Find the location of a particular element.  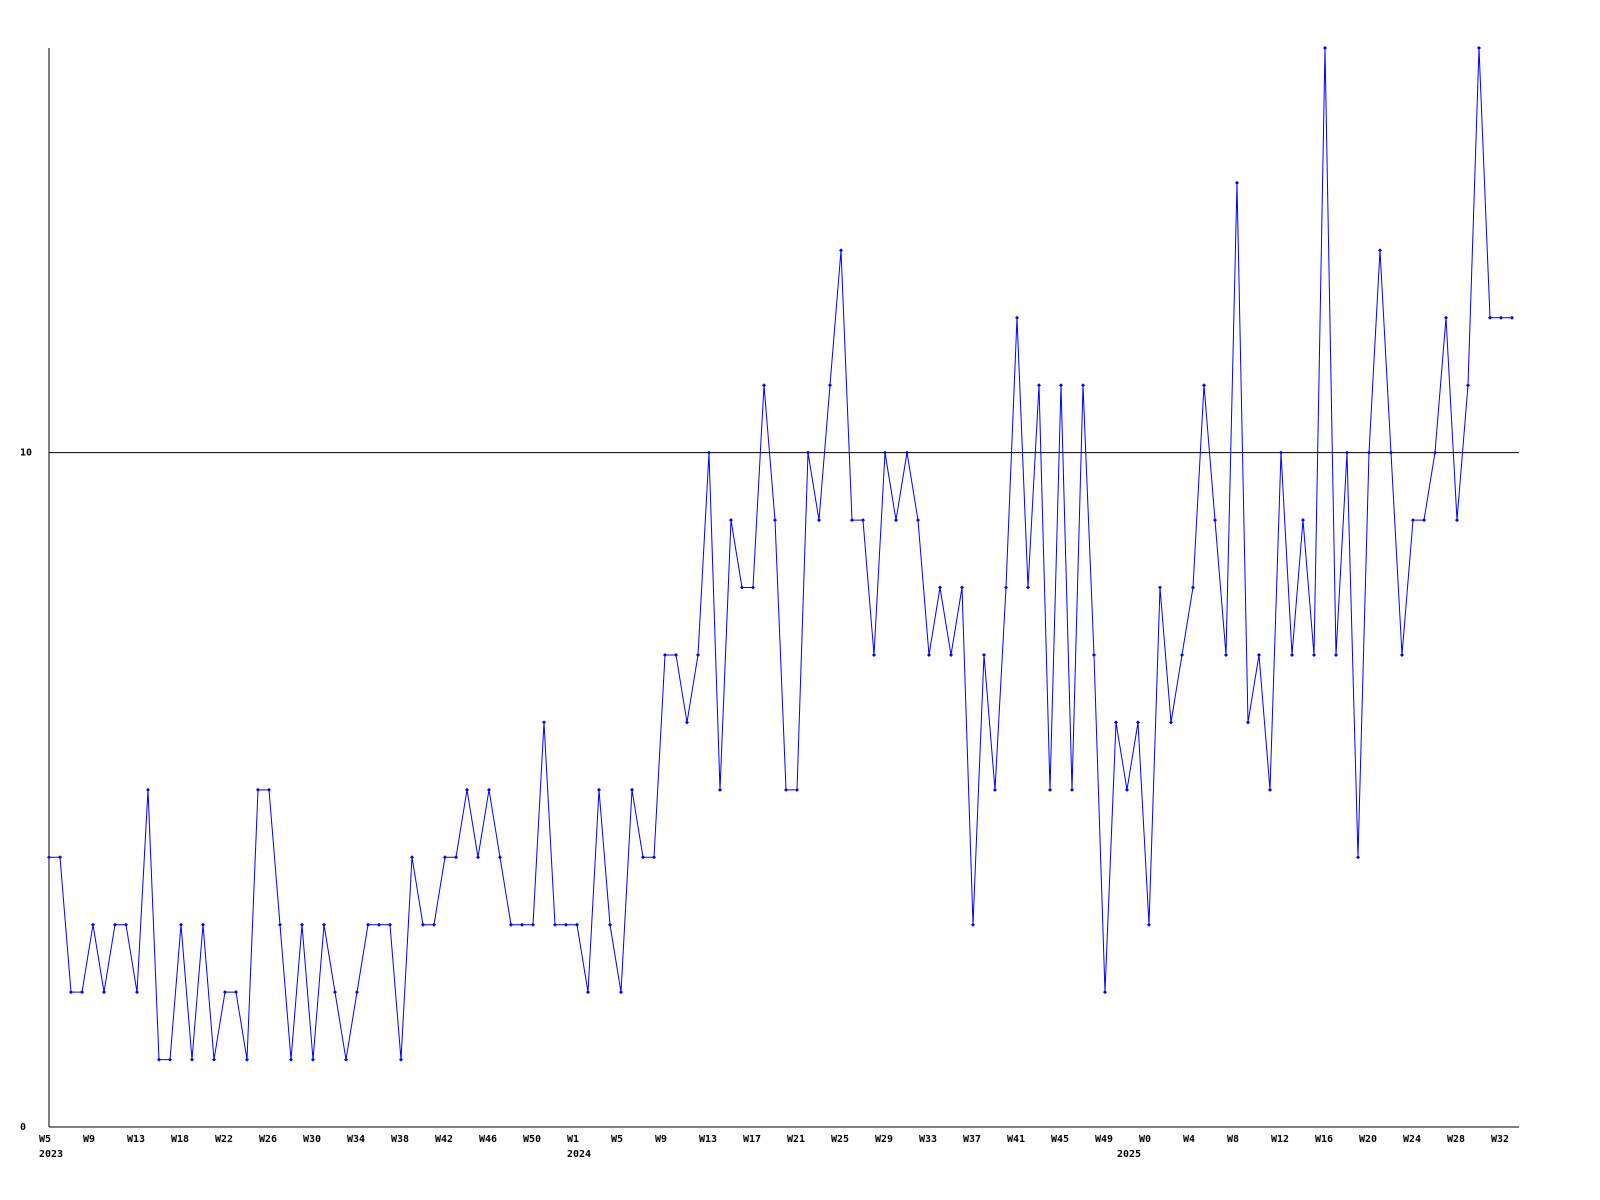

x-tick-label: W33 is located at coordinates (928, 1139).